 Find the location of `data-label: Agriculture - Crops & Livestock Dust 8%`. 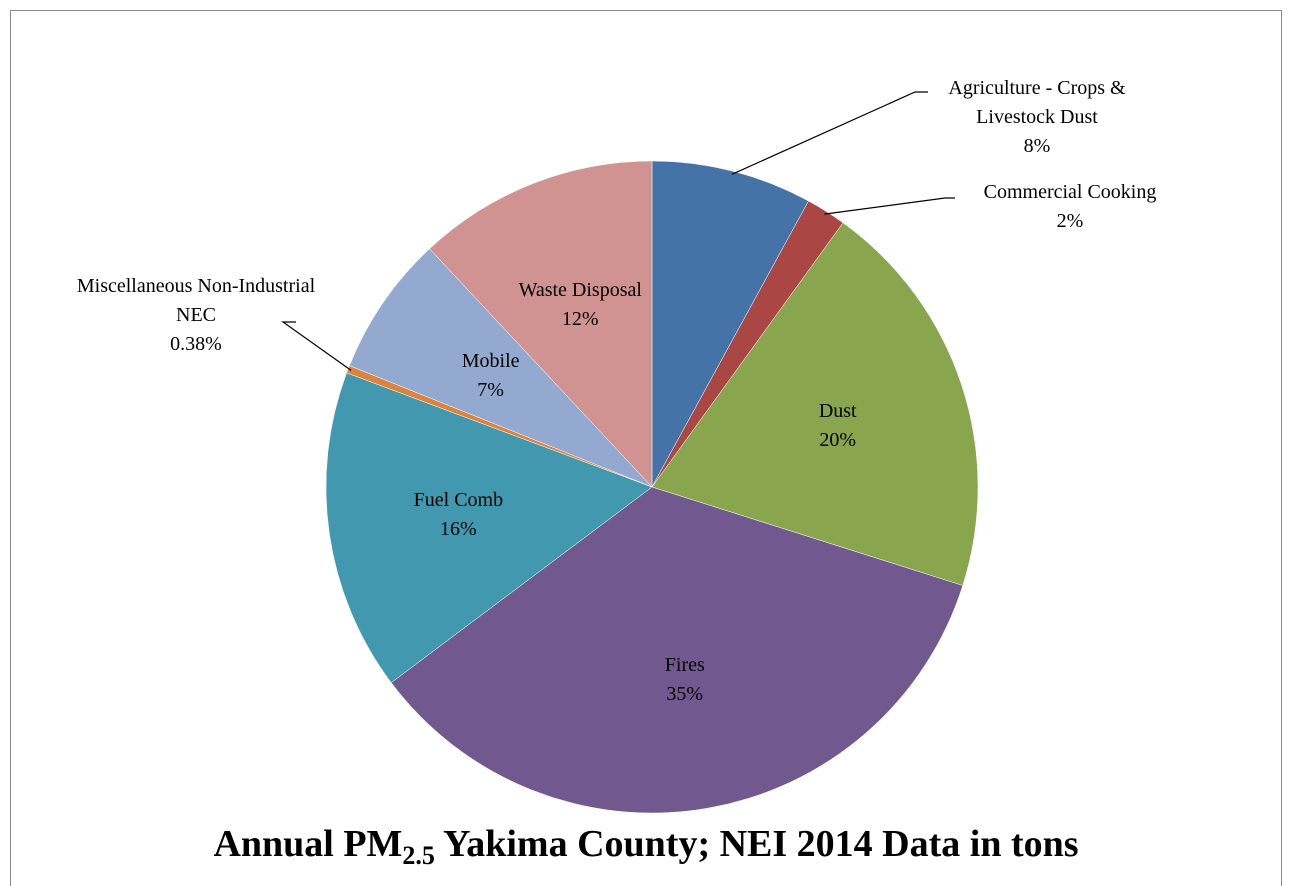

data-label: Agriculture - Crops & Livestock Dust 8% is located at coordinates (1037, 117).